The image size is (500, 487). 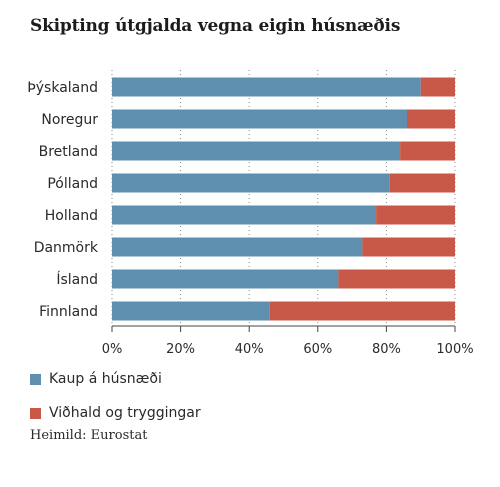 I want to click on legend-label-purchase: Kaup á húsnæði, so click(x=105, y=379).